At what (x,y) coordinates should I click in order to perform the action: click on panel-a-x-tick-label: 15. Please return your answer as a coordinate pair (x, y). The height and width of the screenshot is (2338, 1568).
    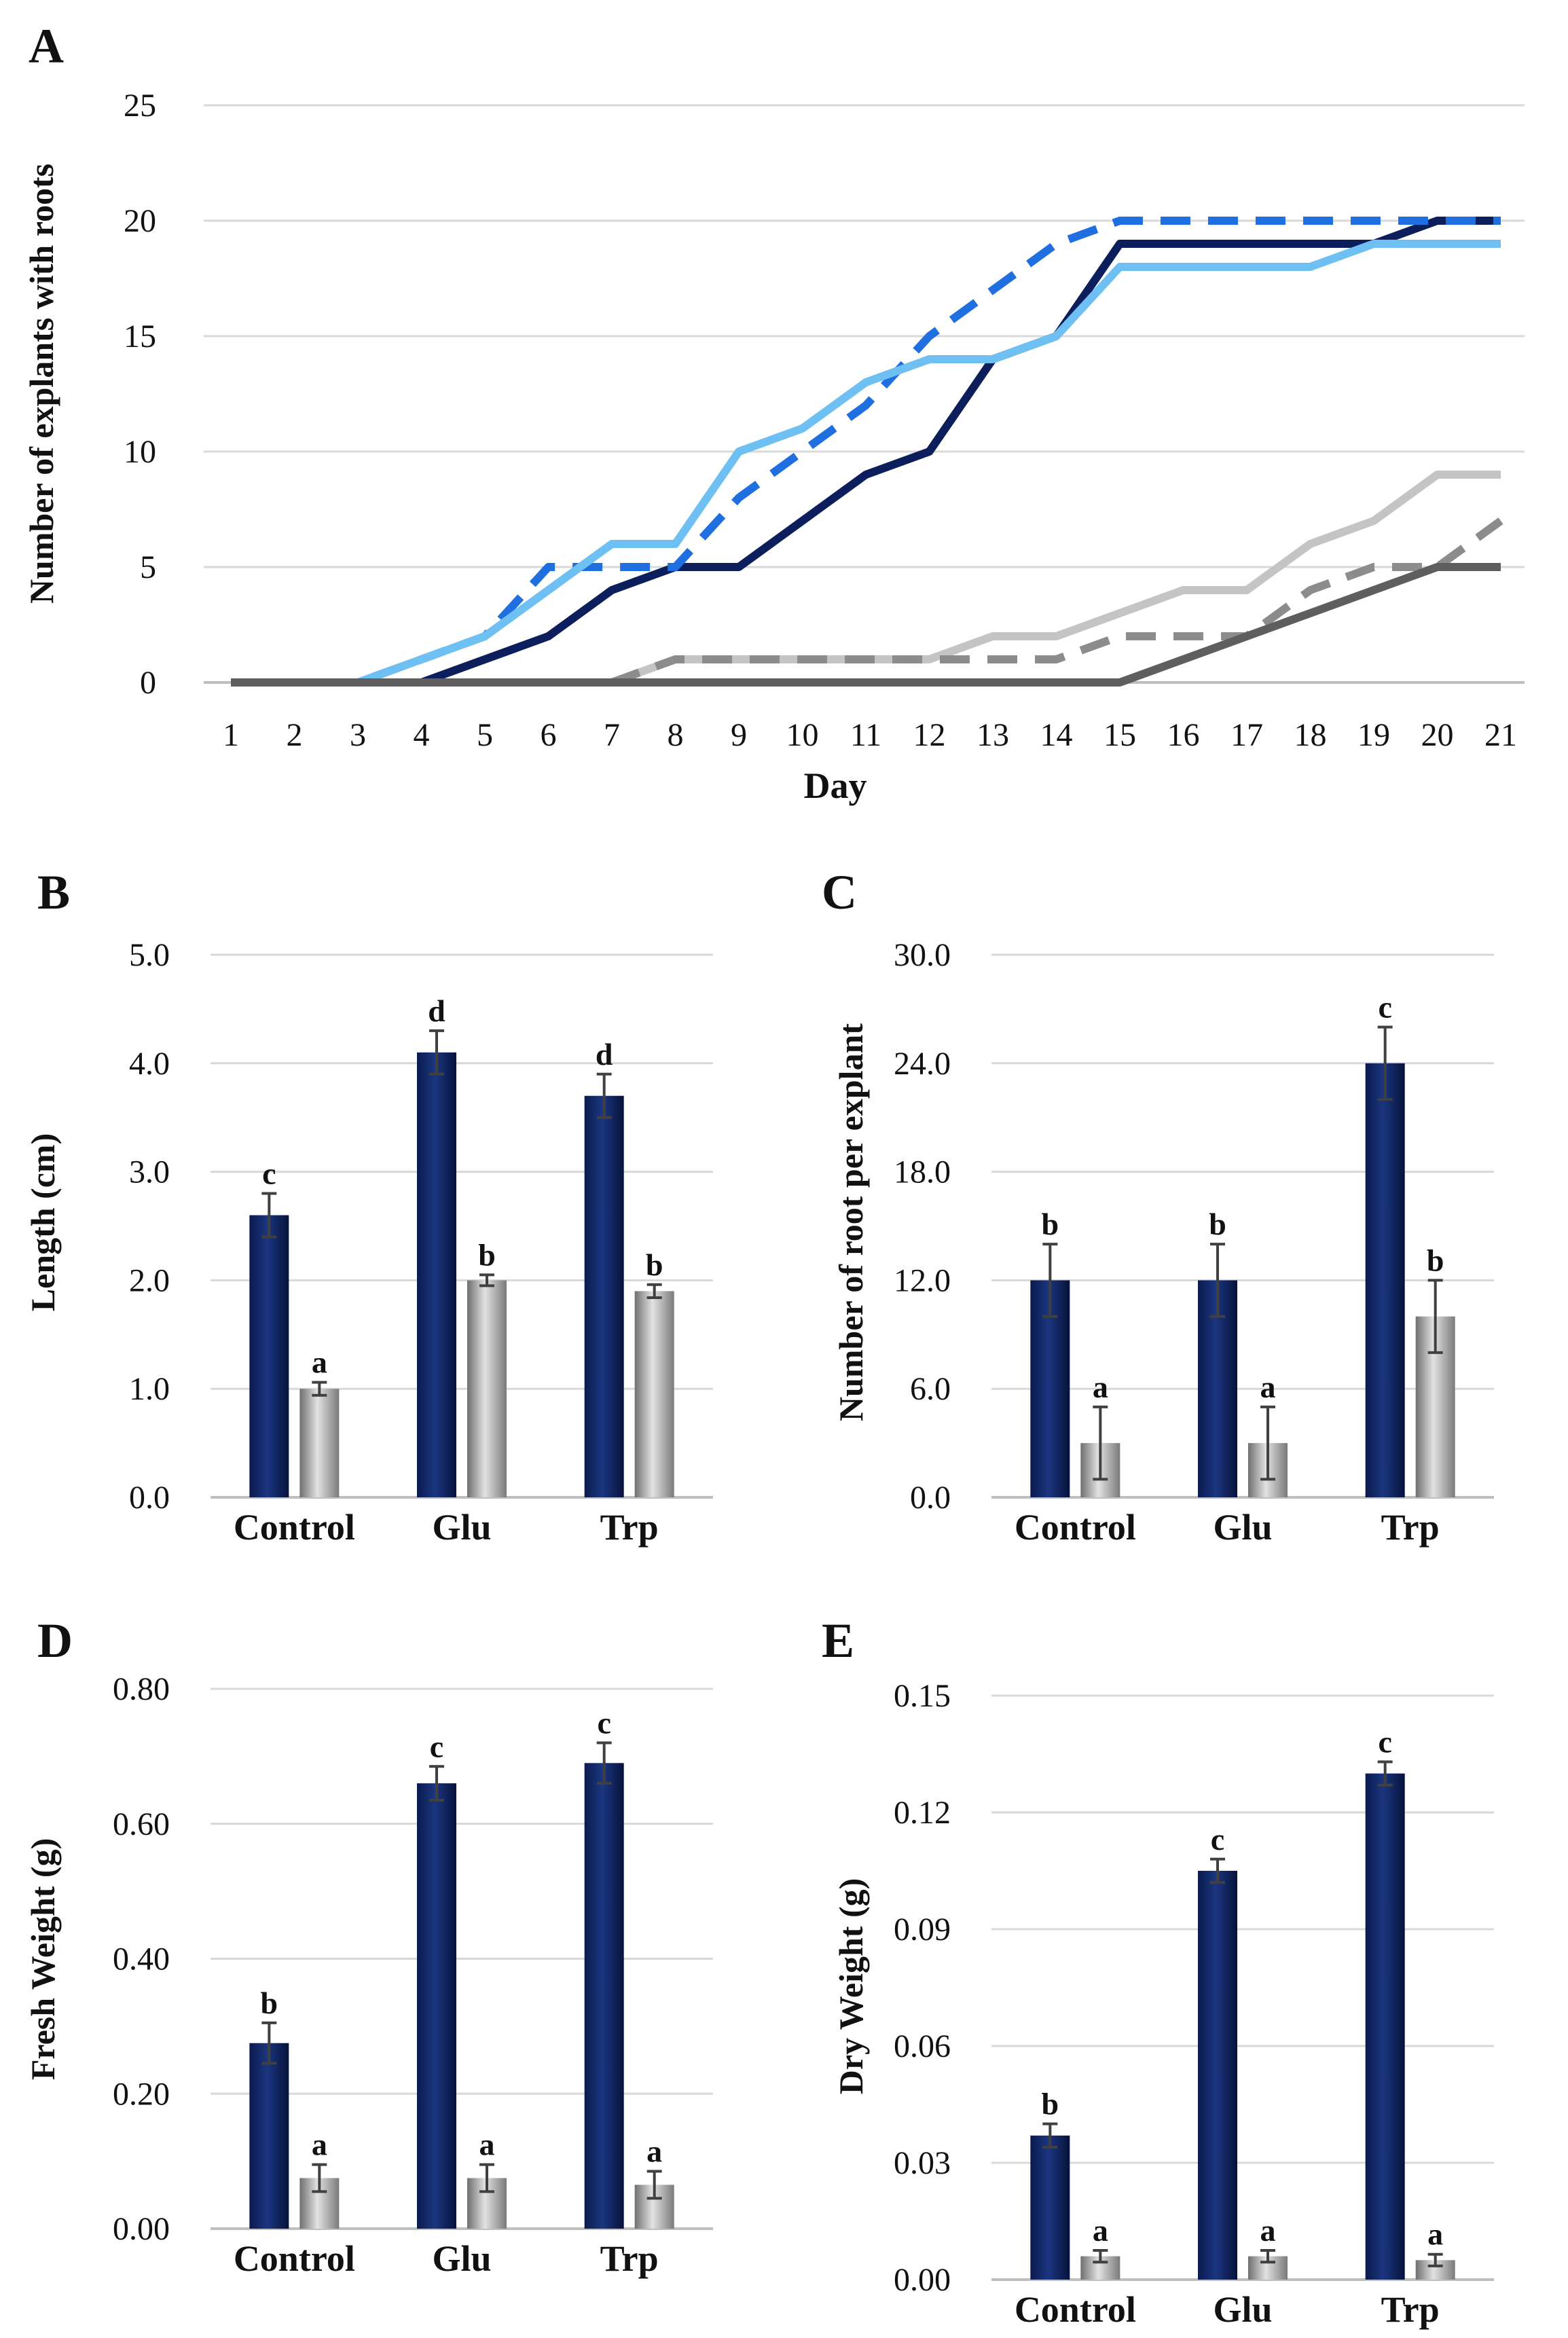
    Looking at the image, I should click on (1120, 735).